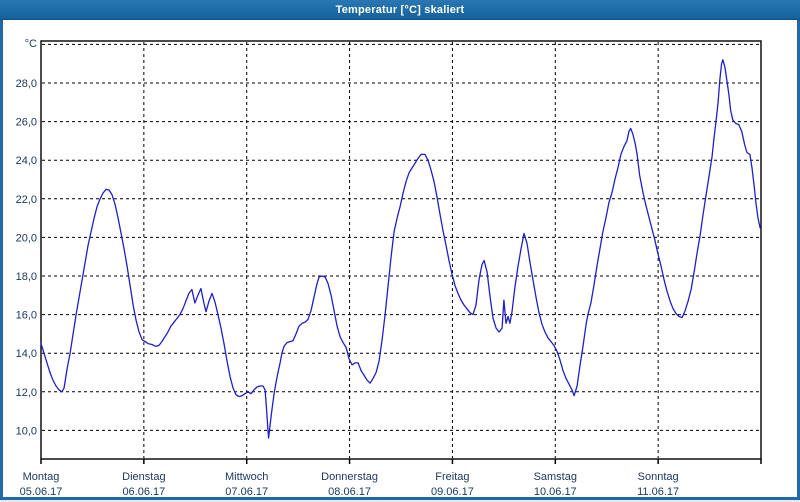 The image size is (800, 502). I want to click on y-tick-label: 12,0, so click(26, 393).